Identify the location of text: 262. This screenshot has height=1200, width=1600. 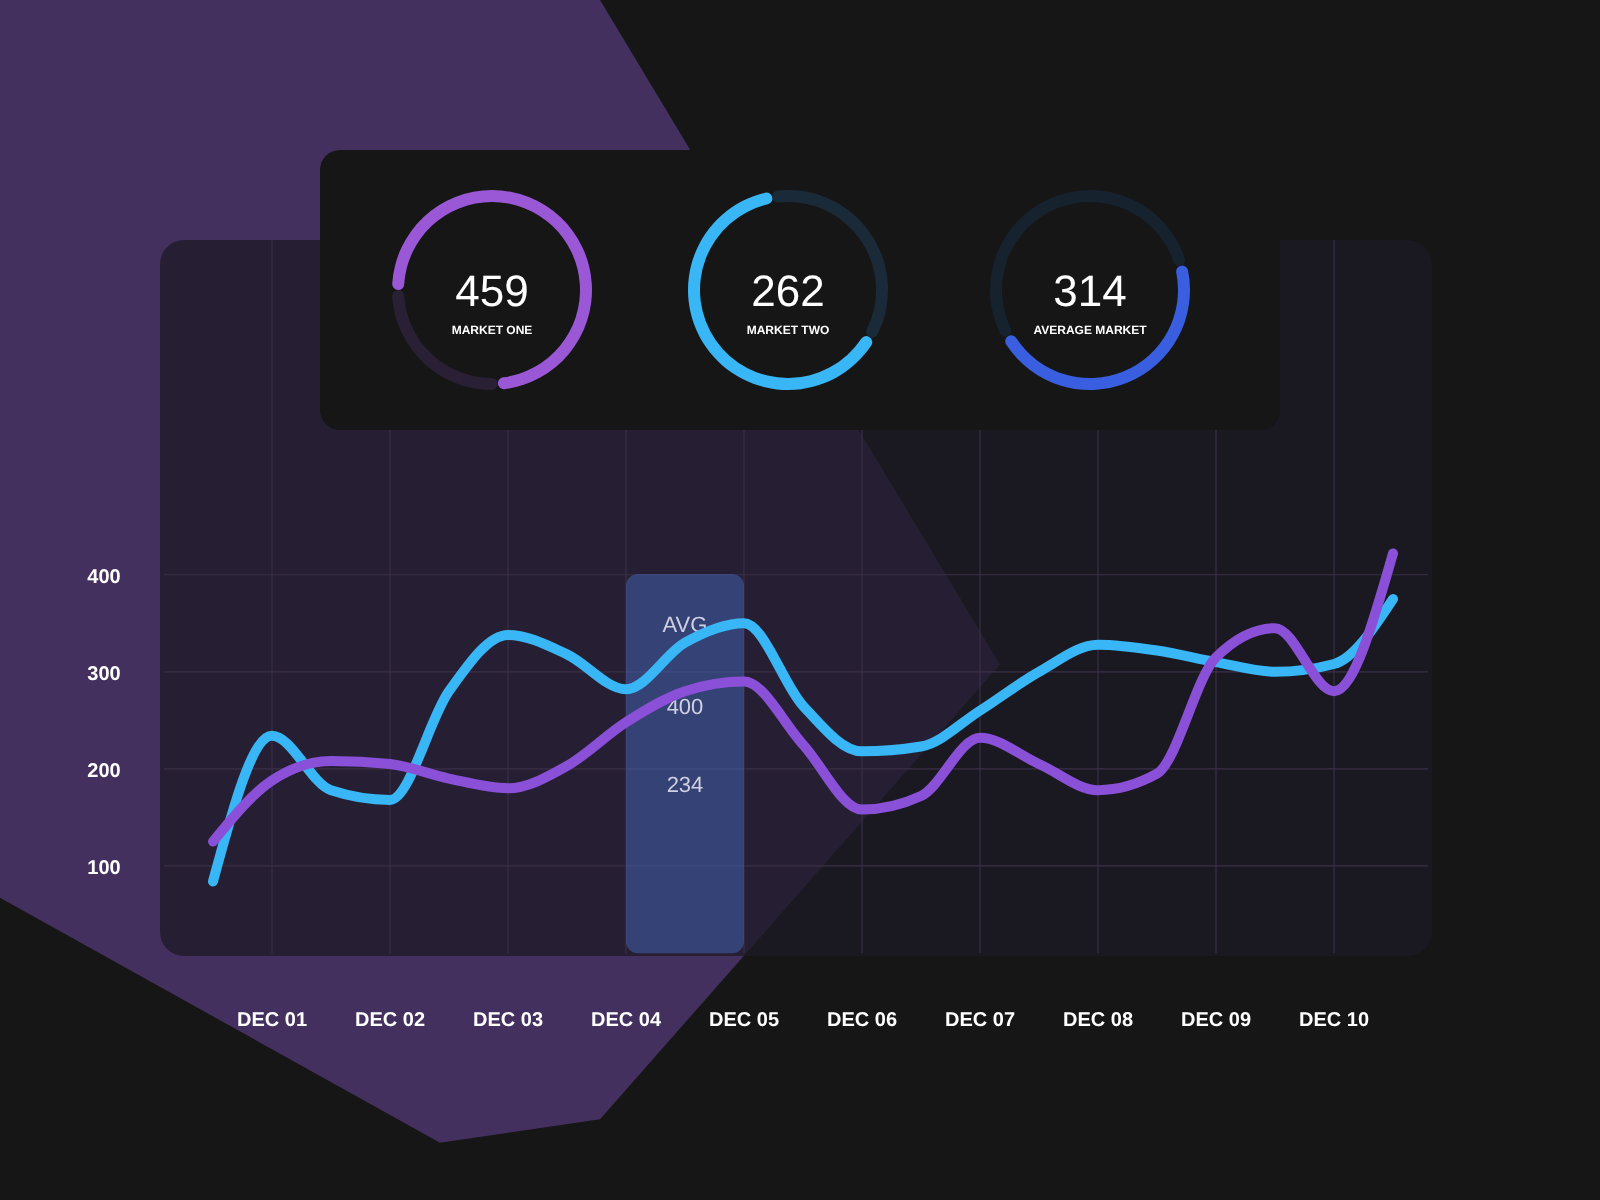
(788, 291).